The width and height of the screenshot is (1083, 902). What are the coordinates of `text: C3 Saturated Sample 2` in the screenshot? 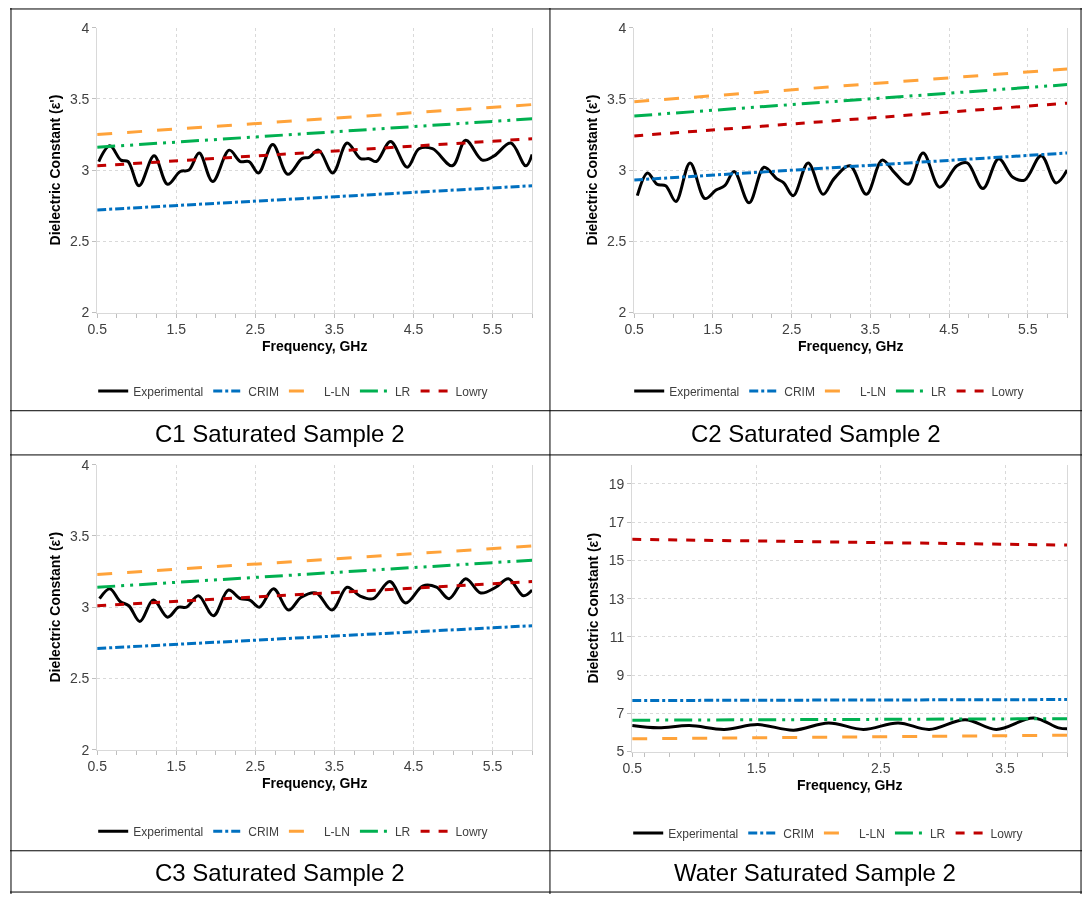 It's located at (280, 872).